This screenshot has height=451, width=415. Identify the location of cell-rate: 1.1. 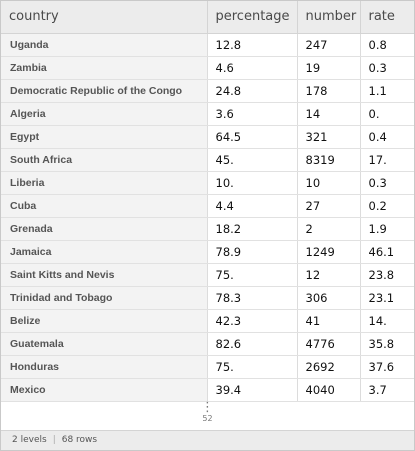
(387, 91).